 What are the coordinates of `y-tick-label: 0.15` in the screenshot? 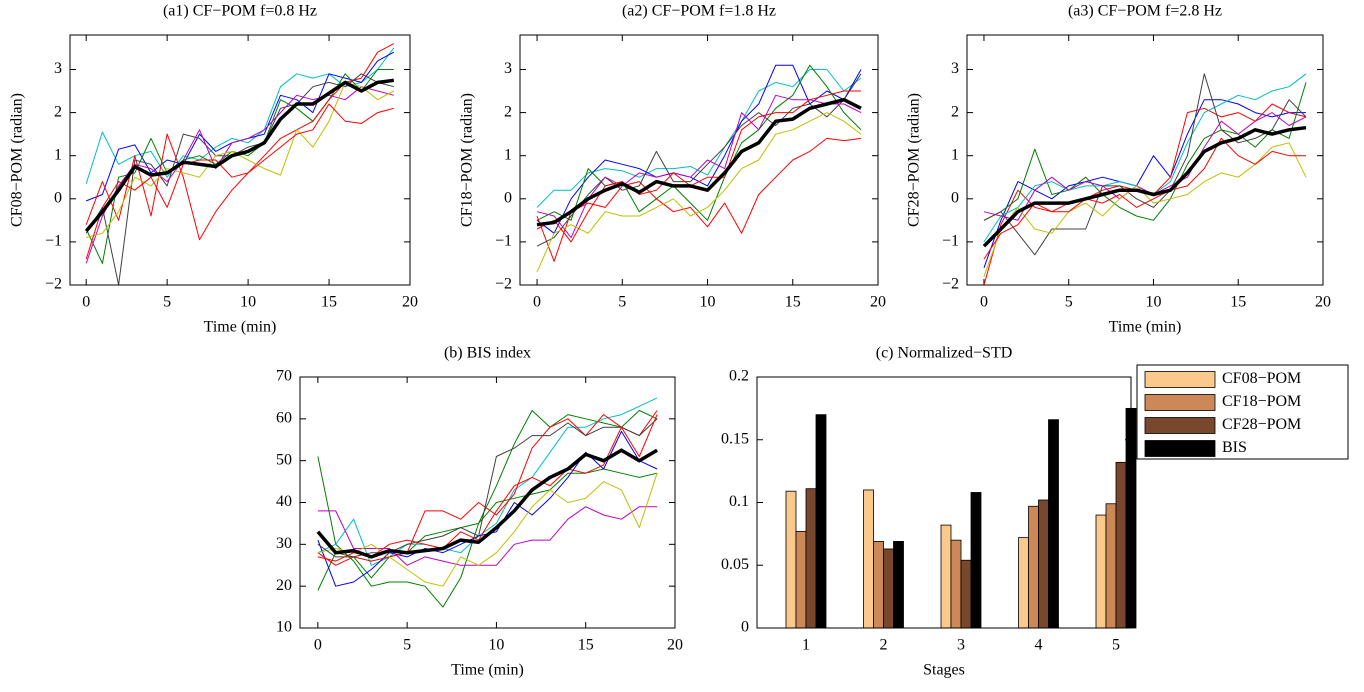 It's located at (735, 438).